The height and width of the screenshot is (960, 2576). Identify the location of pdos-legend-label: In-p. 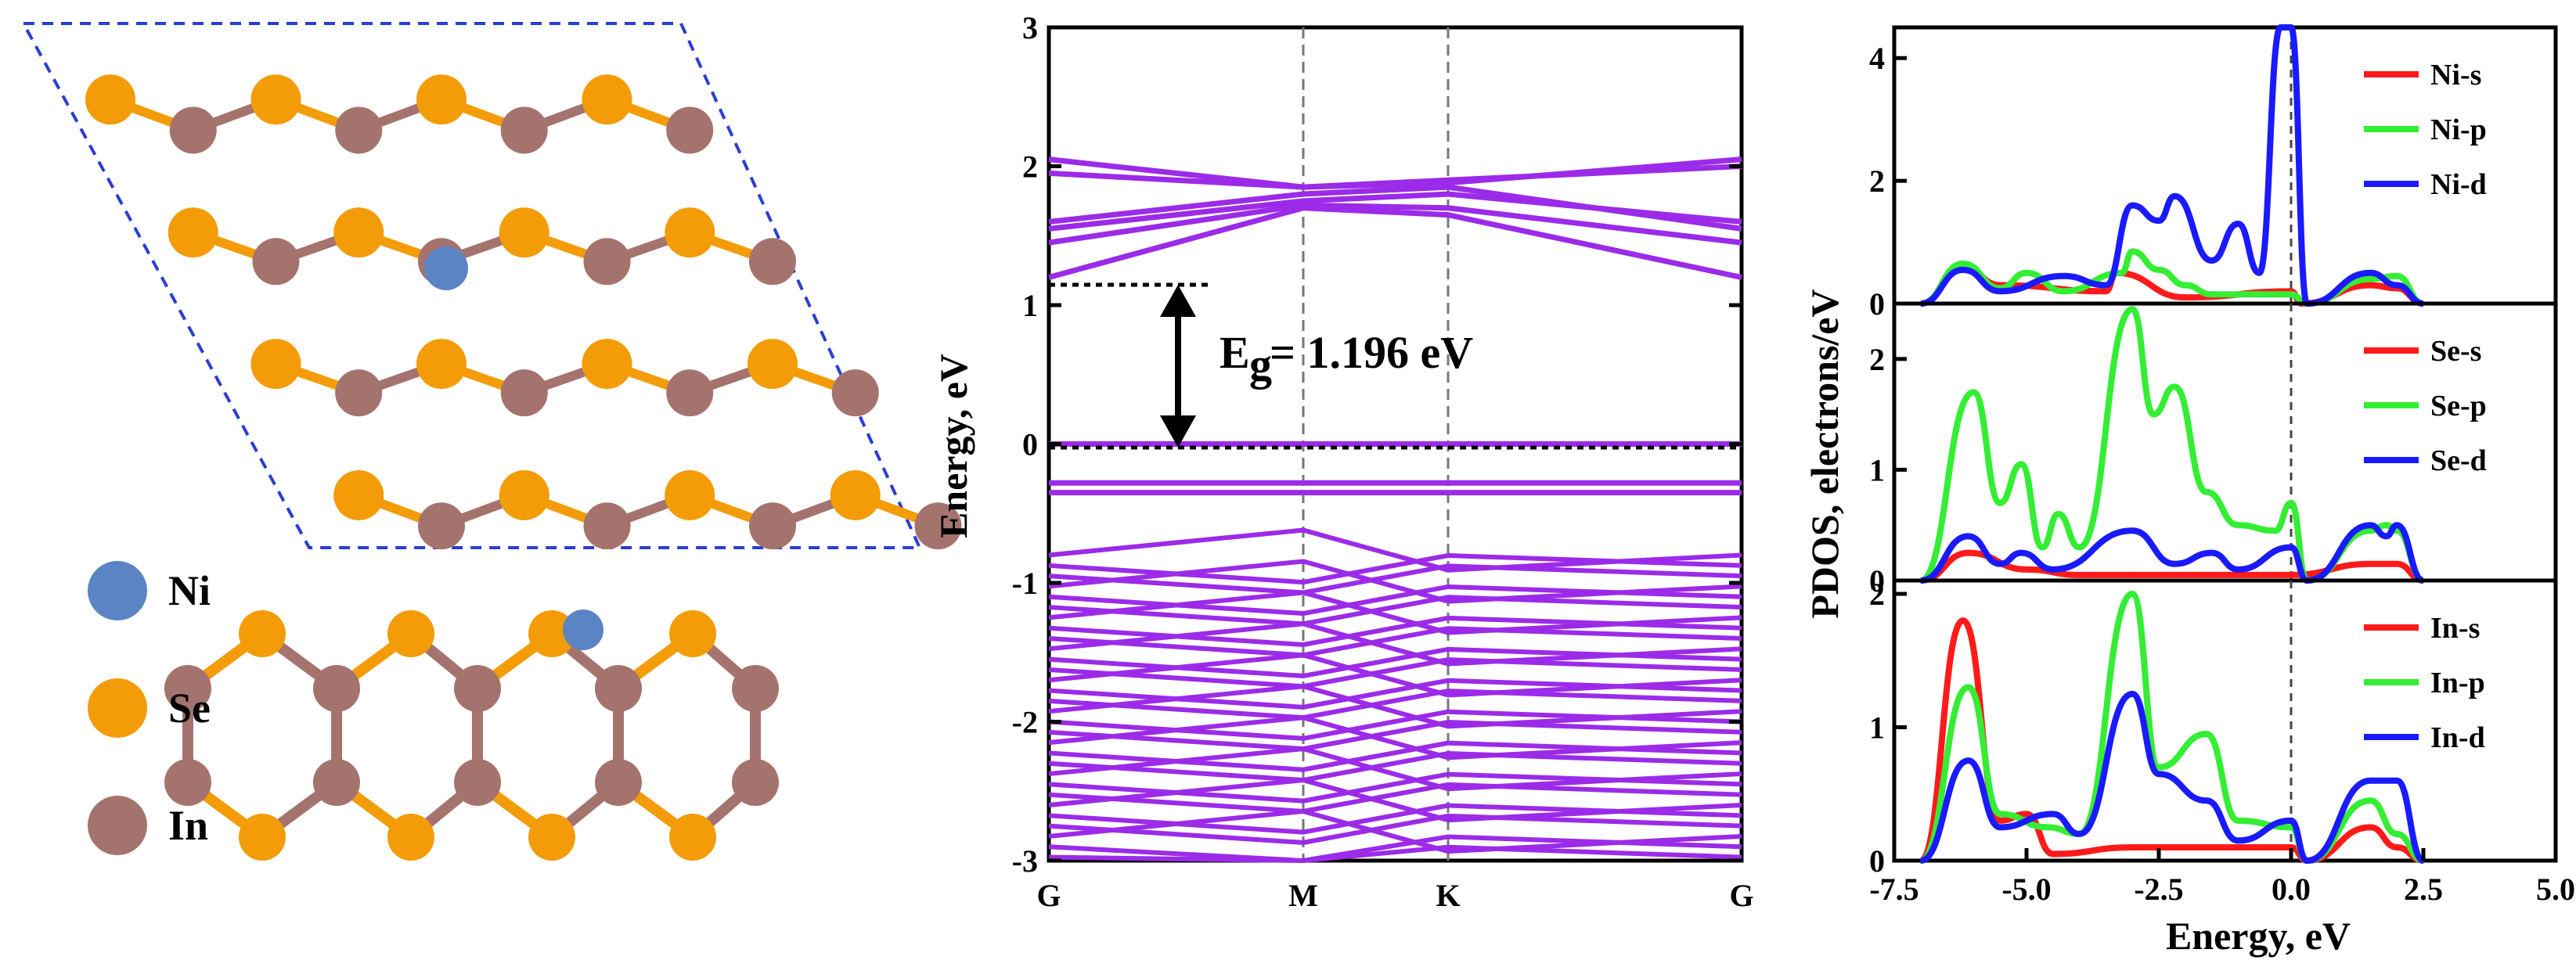
(2457, 683).